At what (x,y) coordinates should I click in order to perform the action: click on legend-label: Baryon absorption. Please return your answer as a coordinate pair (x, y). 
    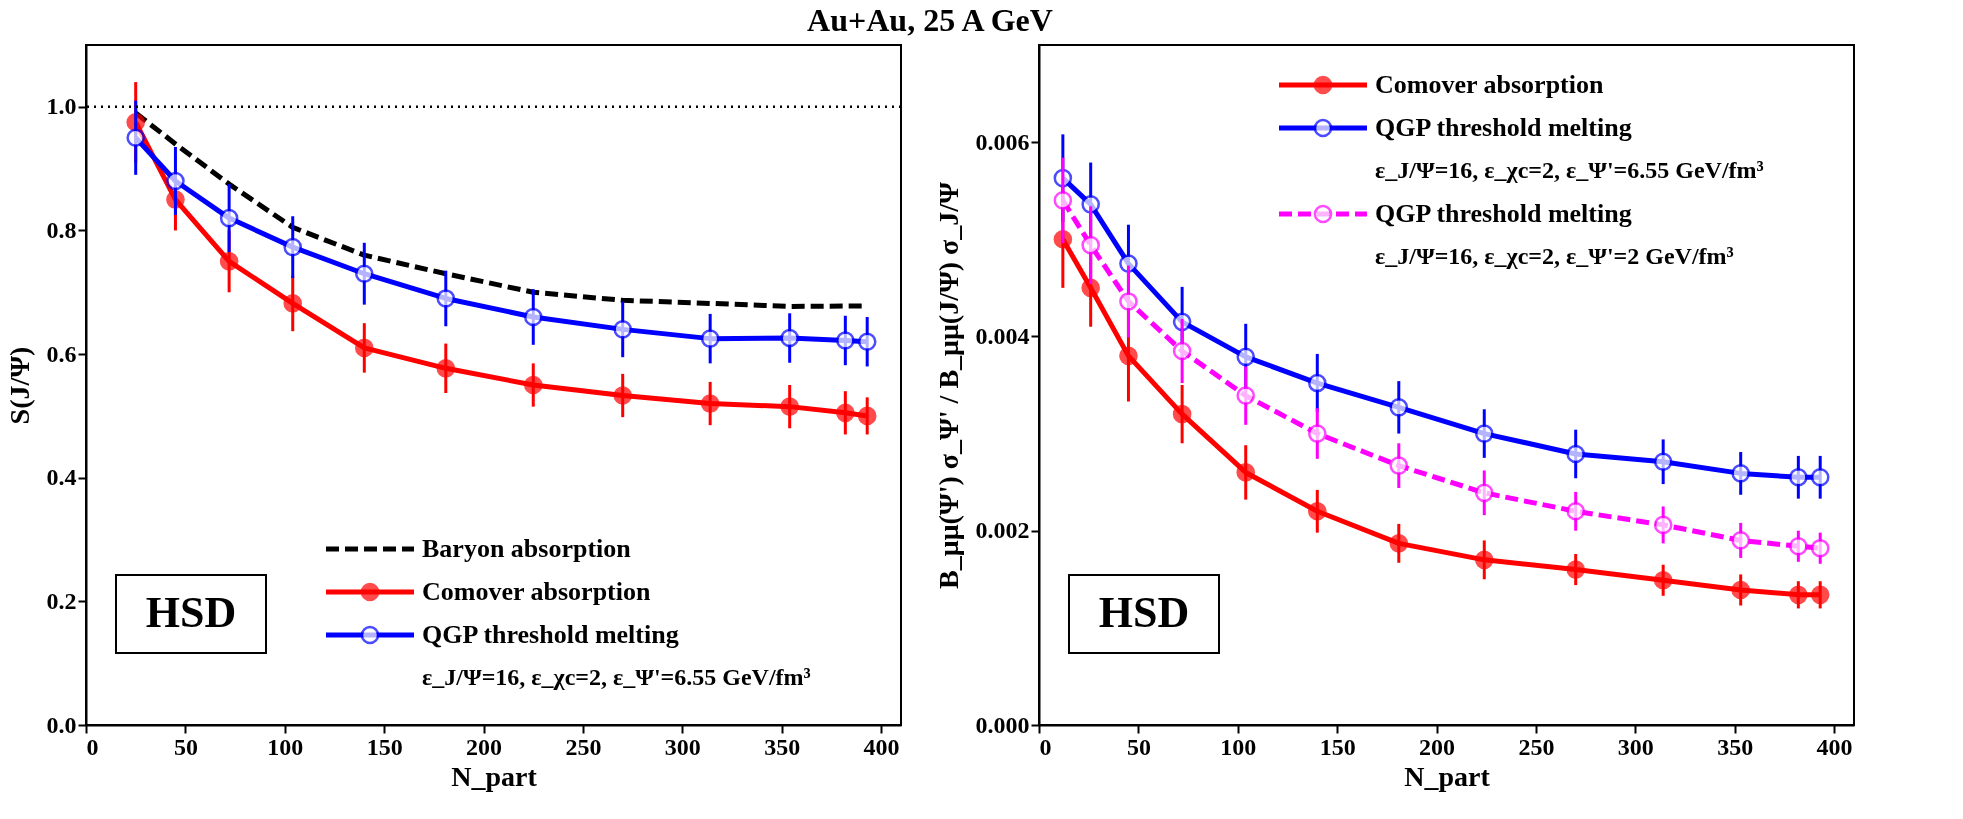
    Looking at the image, I should click on (527, 548).